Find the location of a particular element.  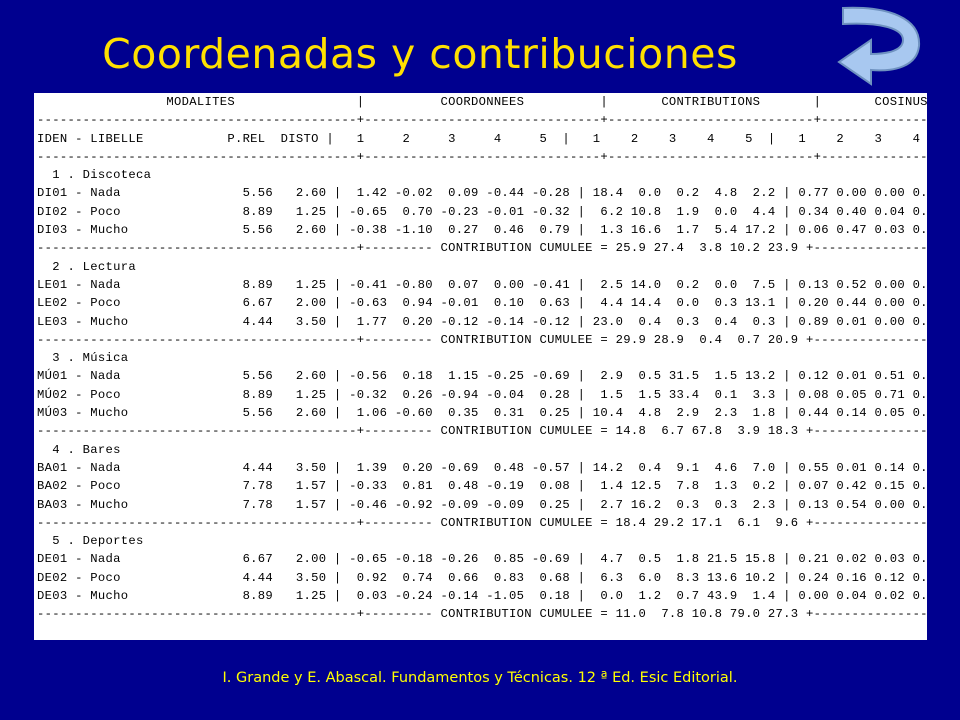

variable-group-heading: 3 . Música is located at coordinates (83, 358).